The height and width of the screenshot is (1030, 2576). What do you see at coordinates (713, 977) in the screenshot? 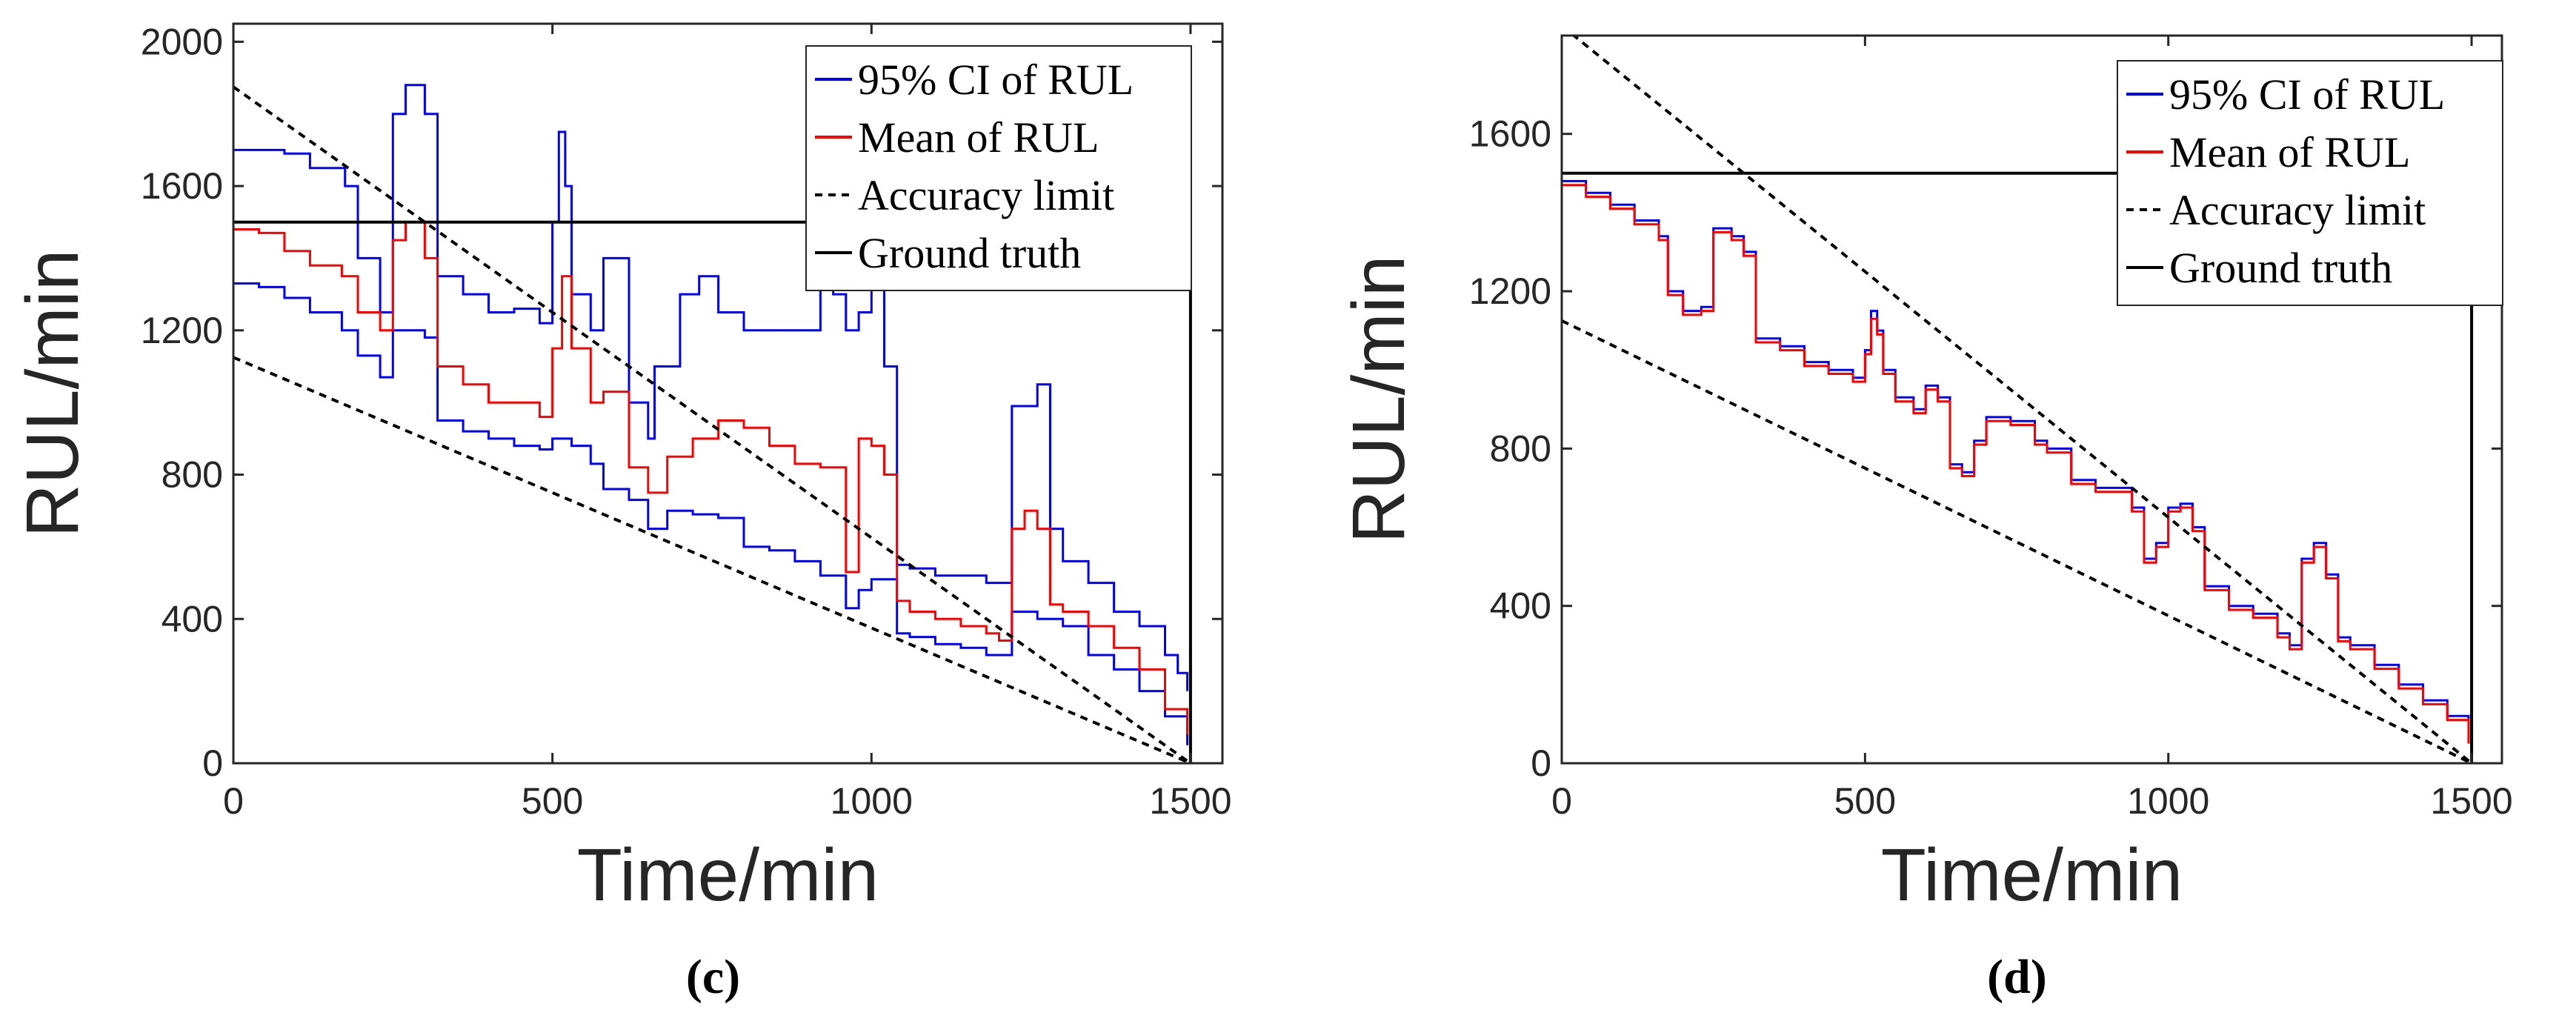
I see `chart-caption: (c)` at bounding box center [713, 977].